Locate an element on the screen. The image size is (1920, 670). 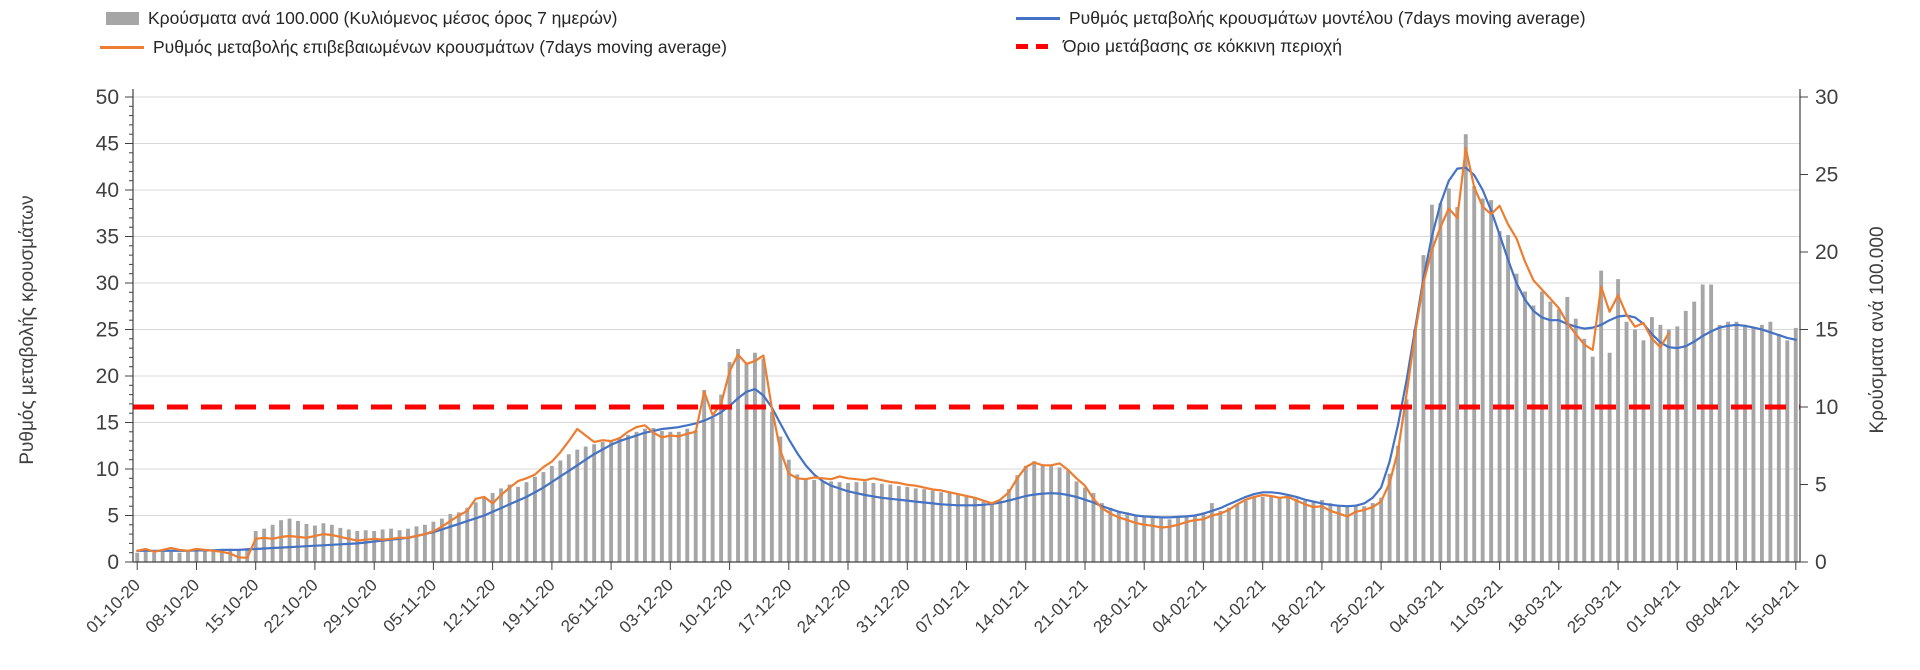
y-tick-label-left: 45 is located at coordinates (107, 144).